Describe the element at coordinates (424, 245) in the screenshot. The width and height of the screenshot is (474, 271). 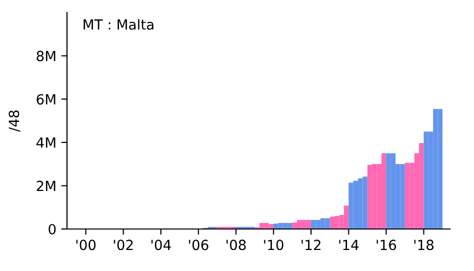
I see `x-tick-label: '18` at that location.